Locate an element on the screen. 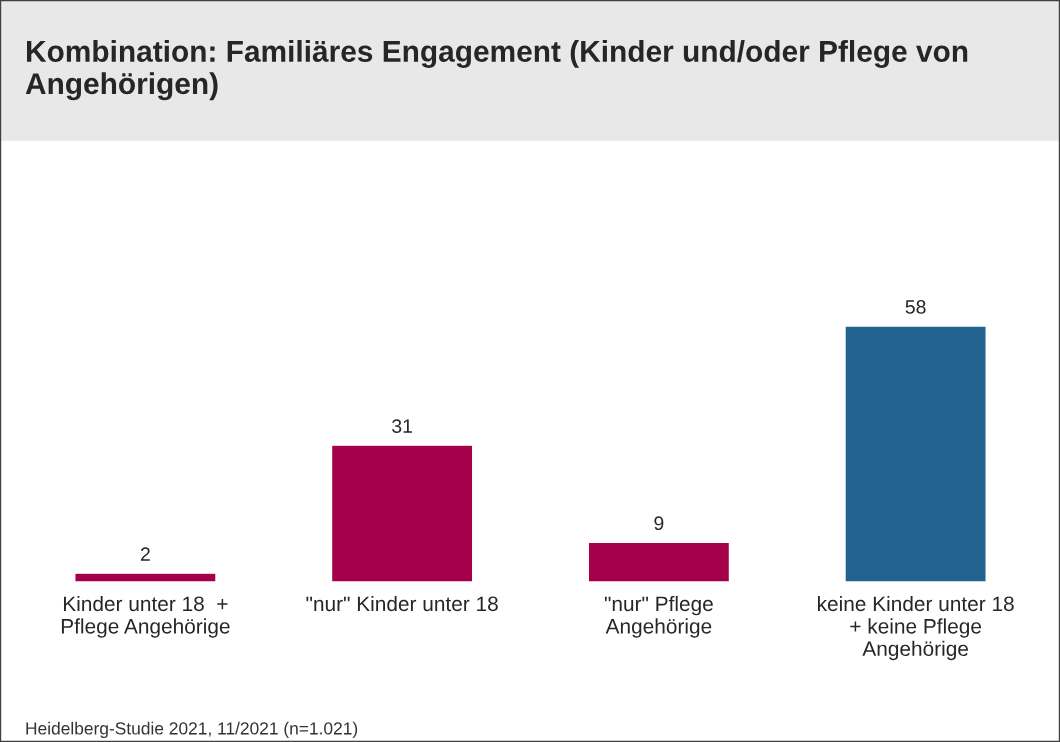  data-label: 9 is located at coordinates (659, 523).